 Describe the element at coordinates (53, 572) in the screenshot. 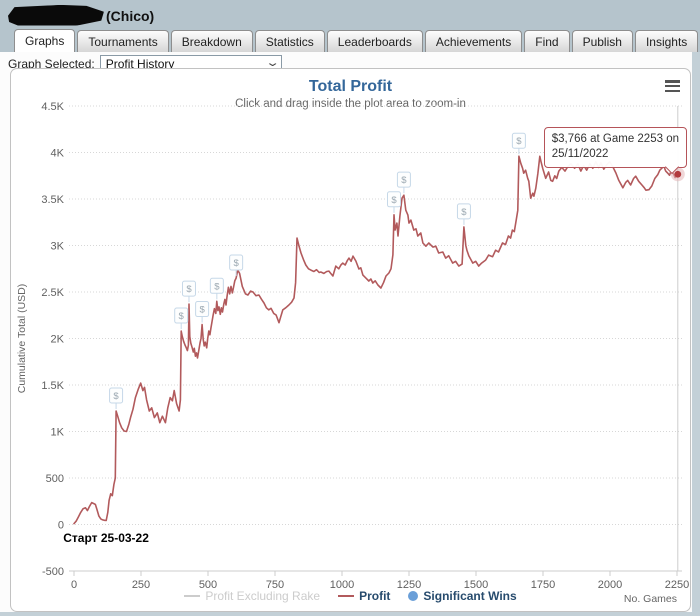

I see `y-tick-label: -500` at that location.